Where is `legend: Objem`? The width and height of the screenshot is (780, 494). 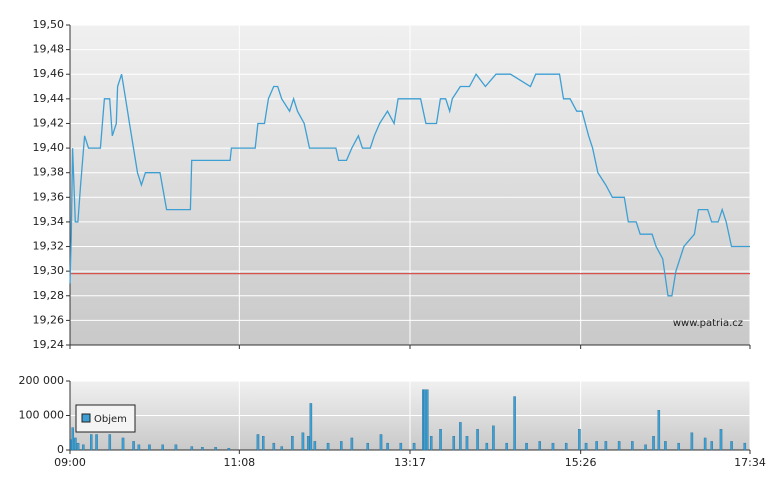
legend: Objem is located at coordinates (105, 418).